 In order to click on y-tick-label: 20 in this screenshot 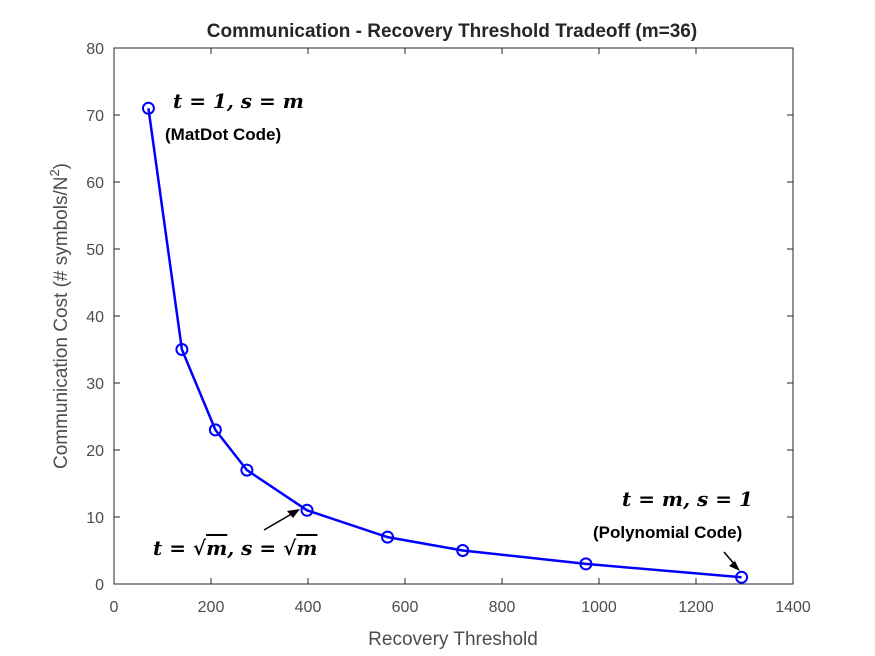, I will do `click(95, 451)`.